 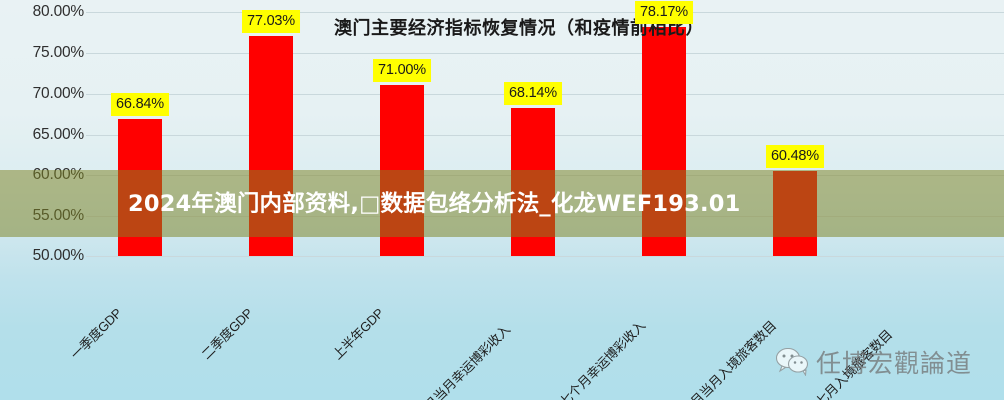 What do you see at coordinates (795, 156) in the screenshot?
I see `data-label-6: 60.48%` at bounding box center [795, 156].